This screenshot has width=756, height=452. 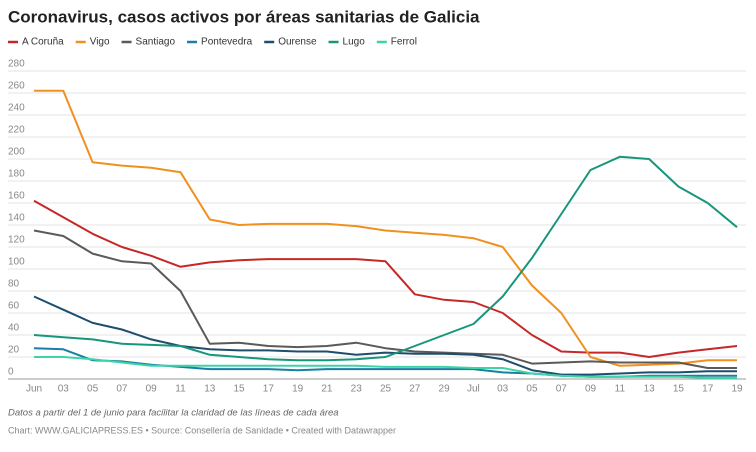 I want to click on x-tick-label: 23, so click(x=357, y=389).